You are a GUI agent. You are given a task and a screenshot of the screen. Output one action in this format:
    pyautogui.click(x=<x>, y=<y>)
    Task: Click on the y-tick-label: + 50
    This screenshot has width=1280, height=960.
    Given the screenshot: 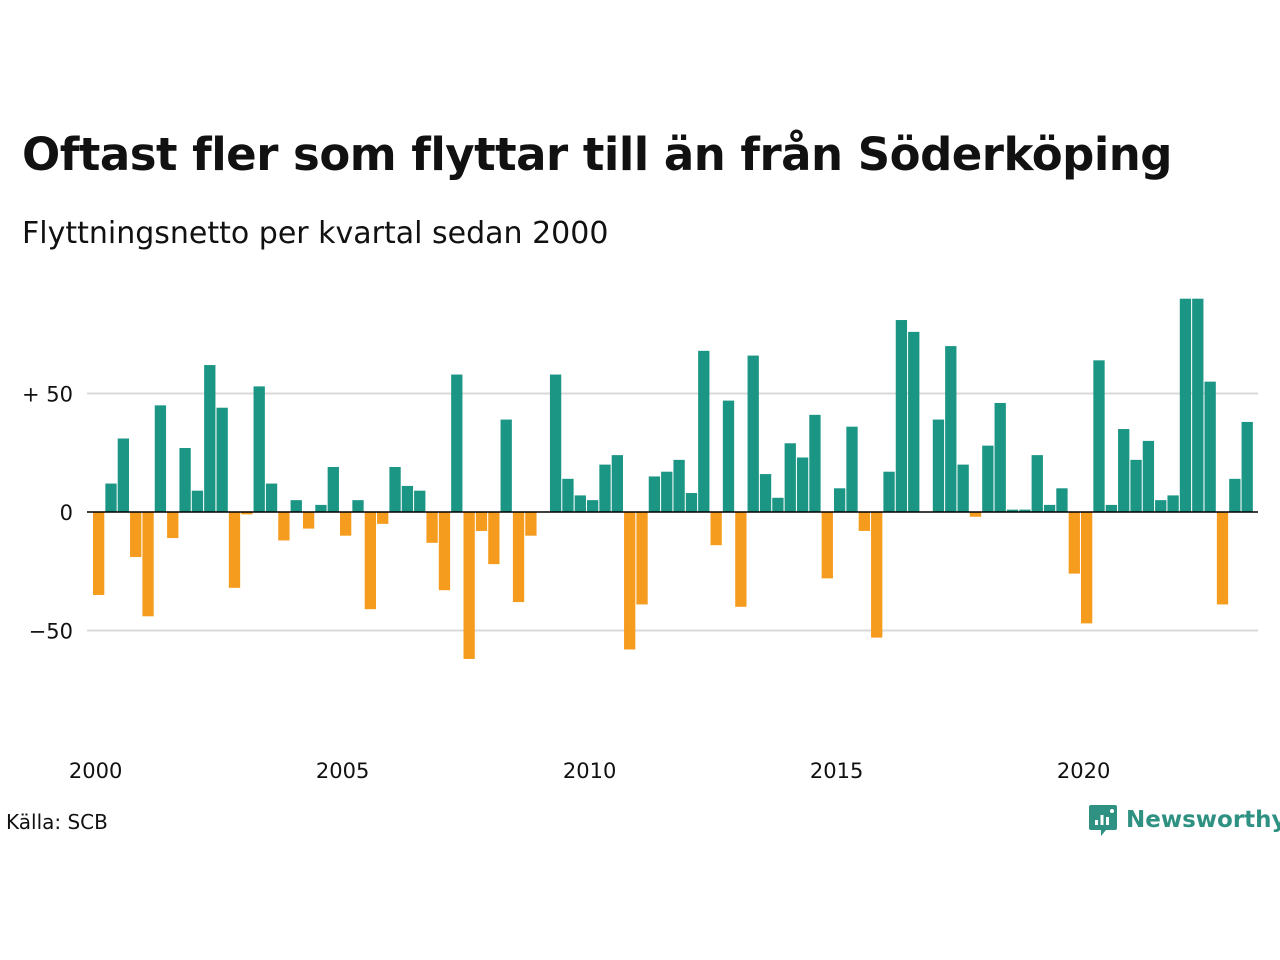 What is the action you would take?
    pyautogui.click(x=47, y=395)
    